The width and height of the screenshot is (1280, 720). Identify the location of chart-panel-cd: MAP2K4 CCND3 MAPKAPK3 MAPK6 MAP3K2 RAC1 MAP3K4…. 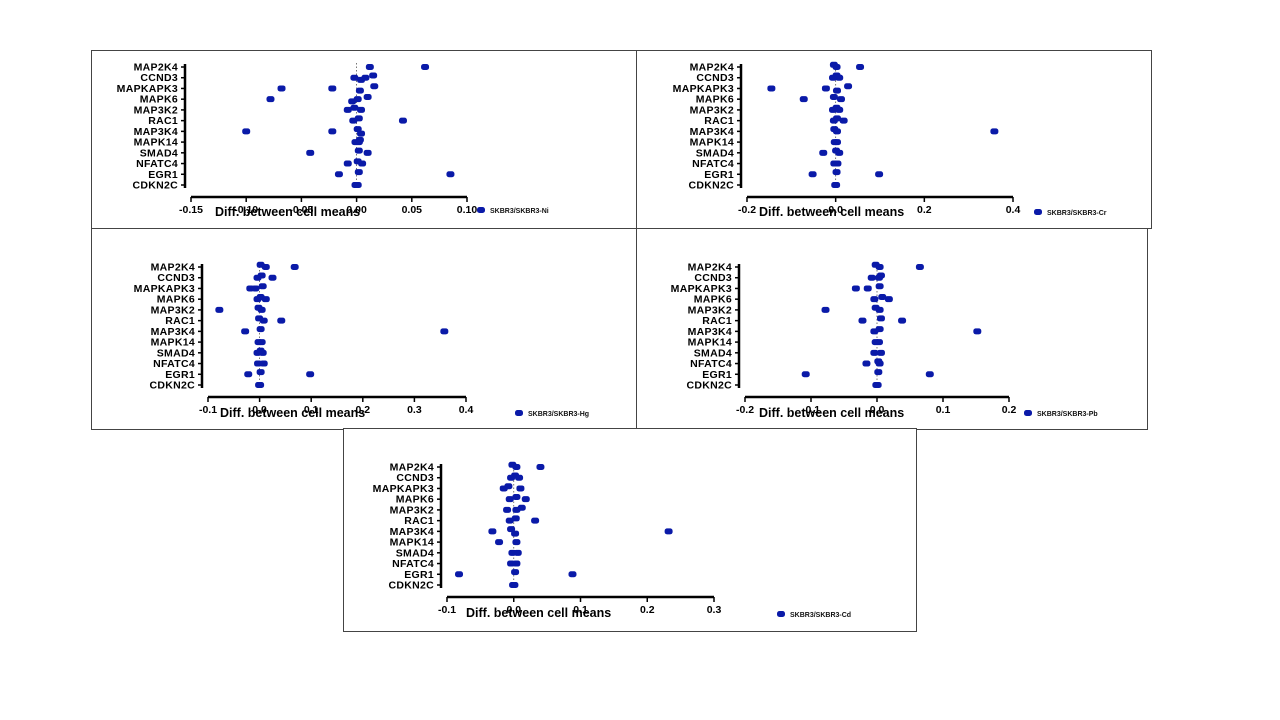
(630, 530).